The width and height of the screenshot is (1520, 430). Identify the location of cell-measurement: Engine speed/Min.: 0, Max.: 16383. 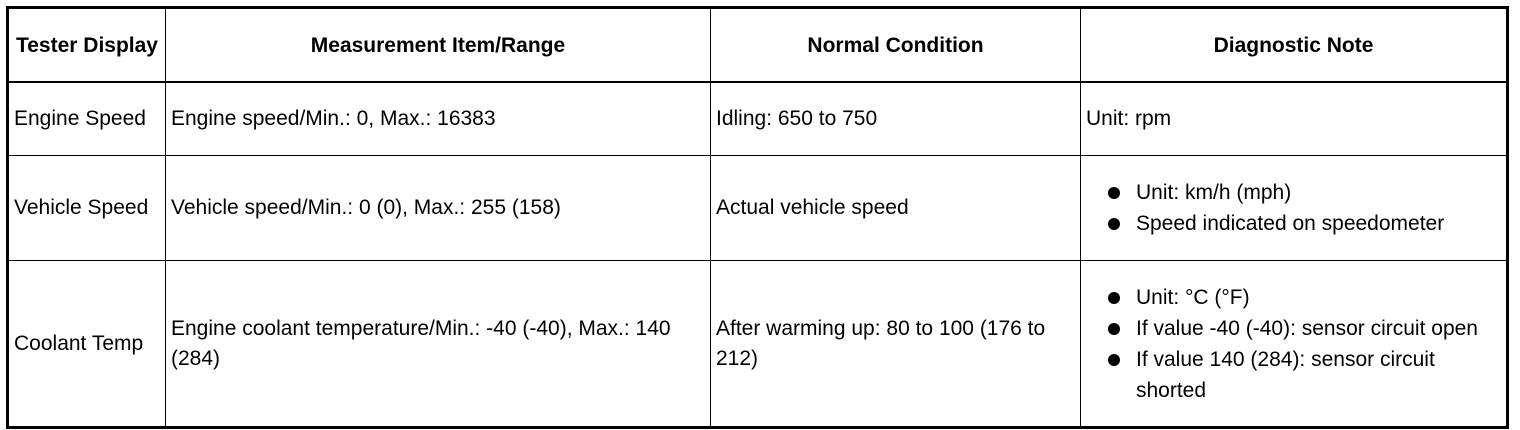
(438, 118).